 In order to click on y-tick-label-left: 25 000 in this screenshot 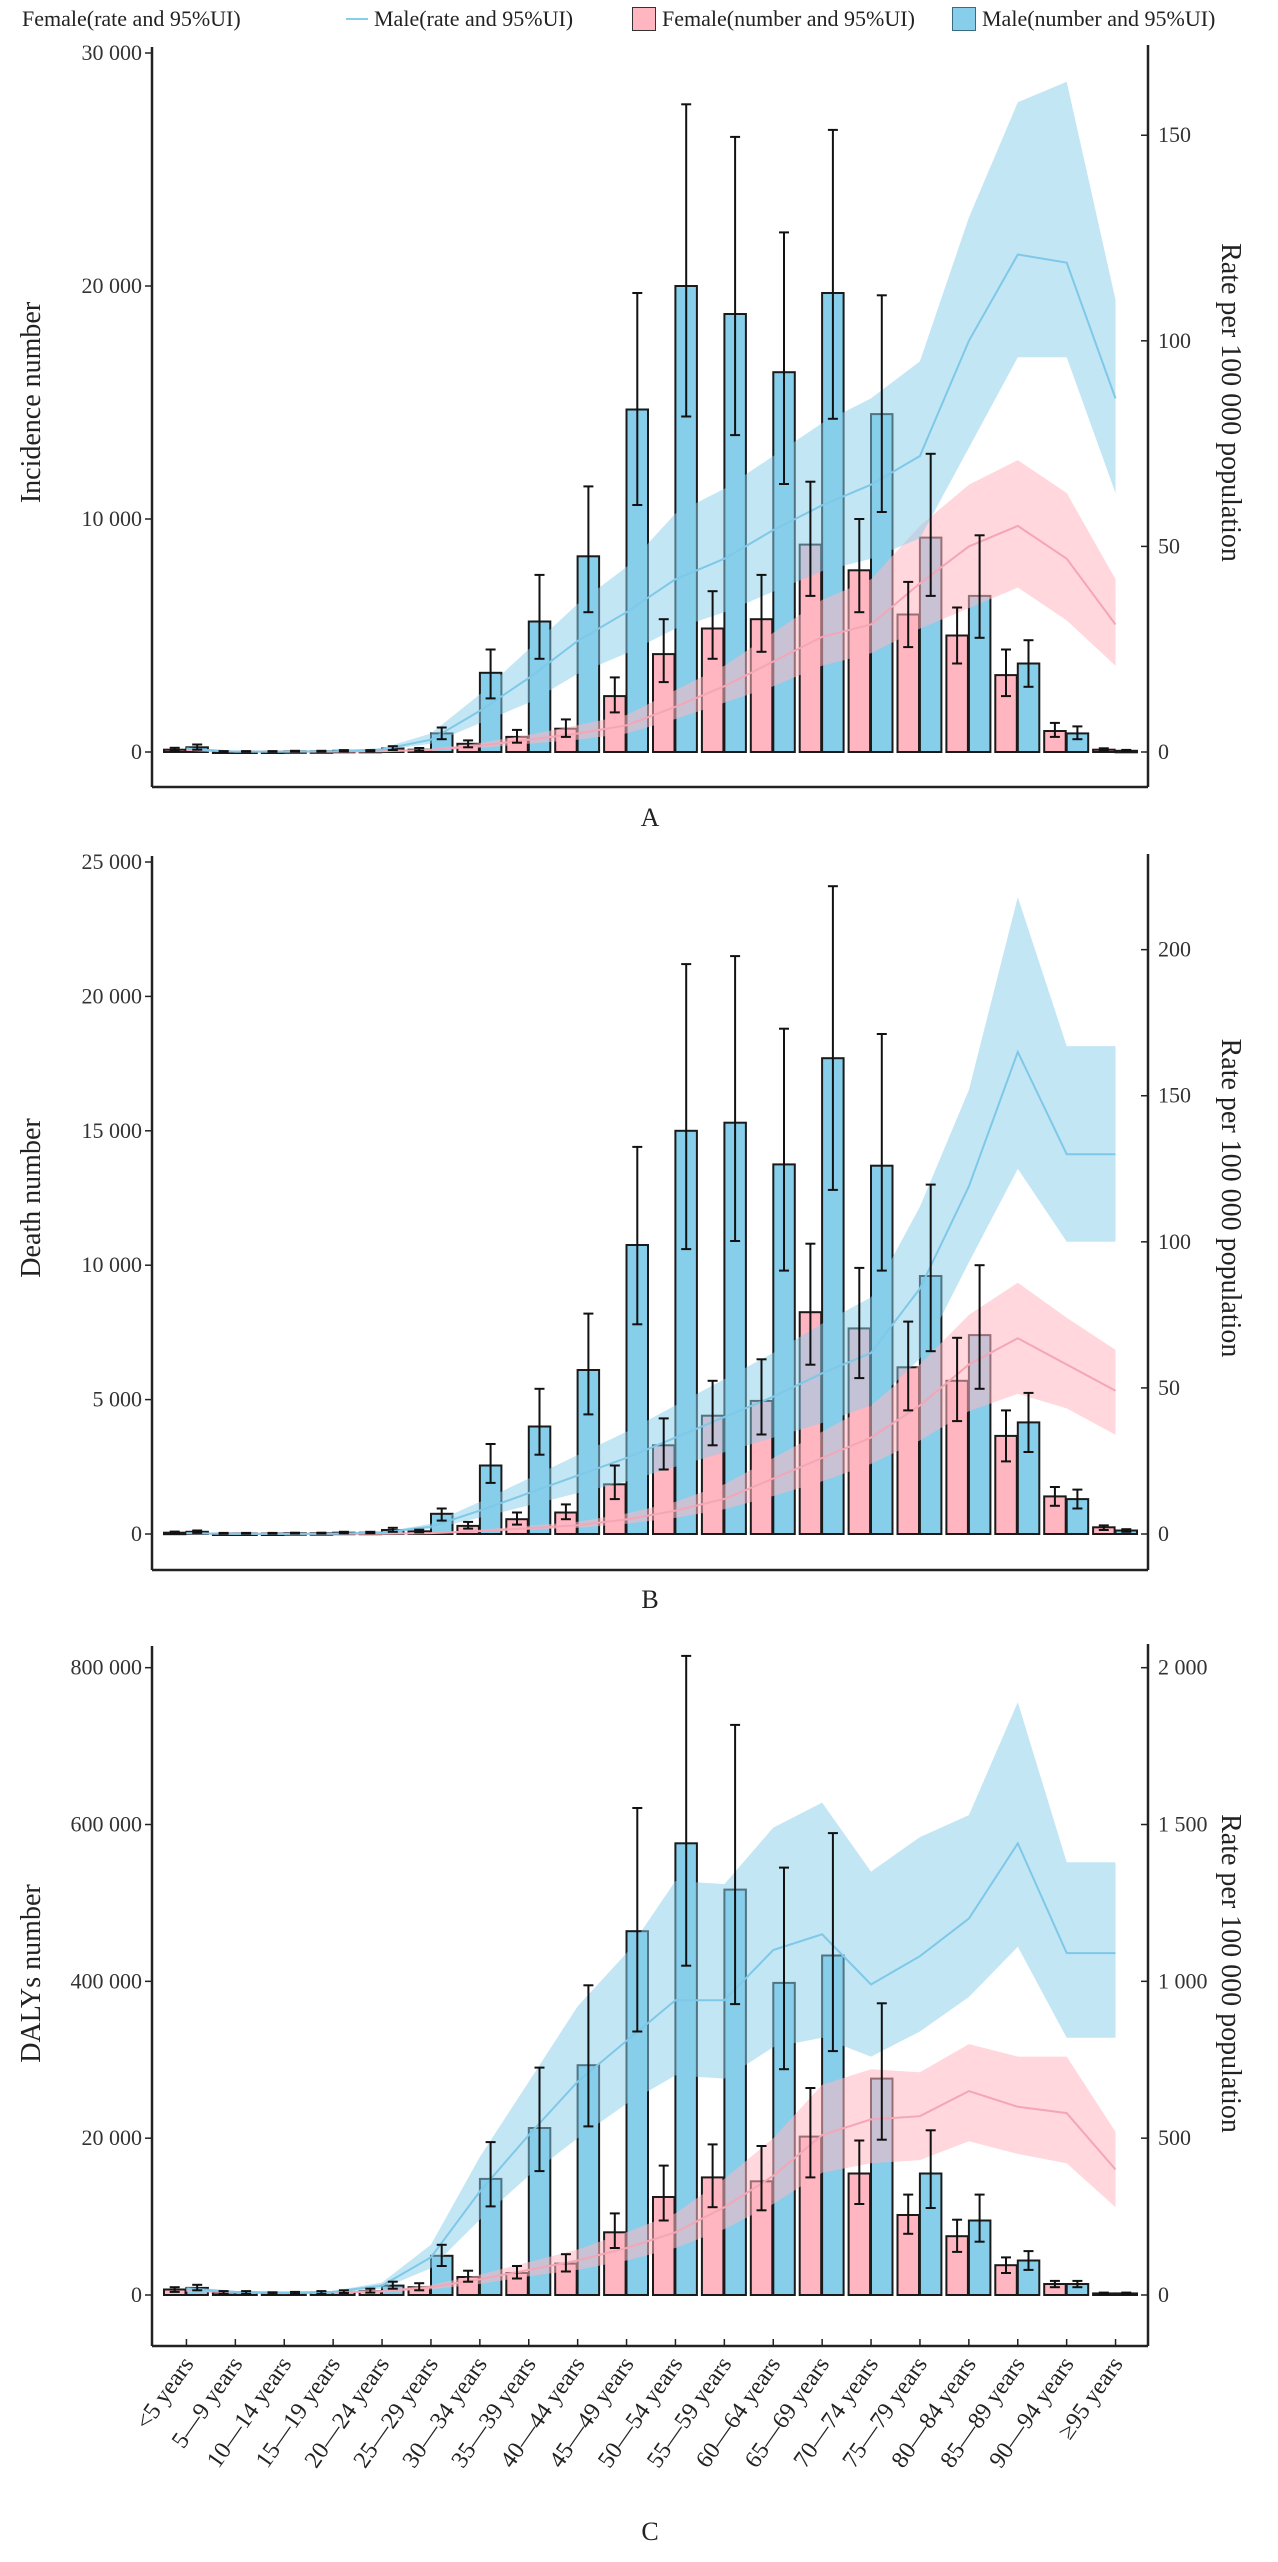, I will do `click(112, 861)`.